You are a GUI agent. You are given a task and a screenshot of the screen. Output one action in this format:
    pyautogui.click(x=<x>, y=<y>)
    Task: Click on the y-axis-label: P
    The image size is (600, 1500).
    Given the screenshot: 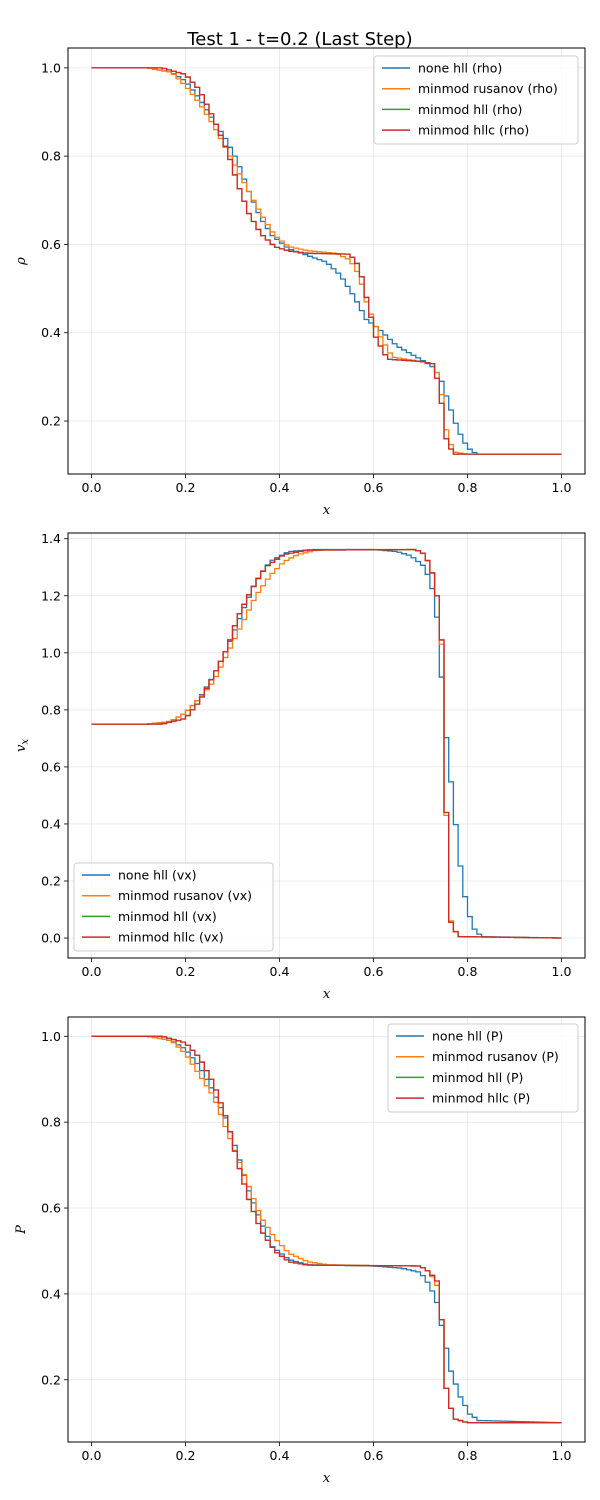 What is the action you would take?
    pyautogui.click(x=21, y=1230)
    